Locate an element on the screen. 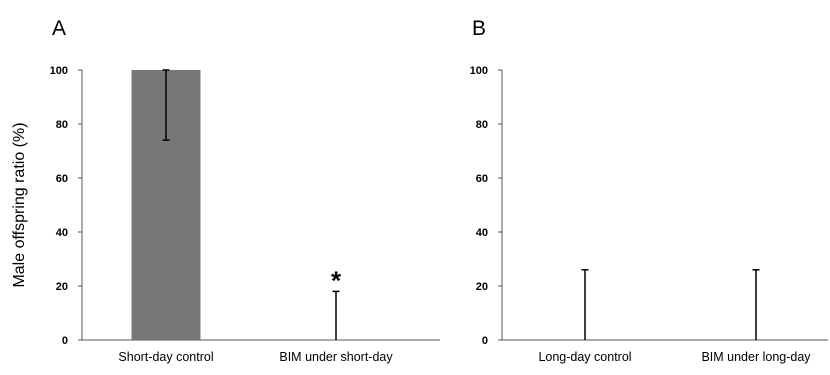 This screenshot has height=375, width=830. category-label: Long-day control is located at coordinates (584, 357).